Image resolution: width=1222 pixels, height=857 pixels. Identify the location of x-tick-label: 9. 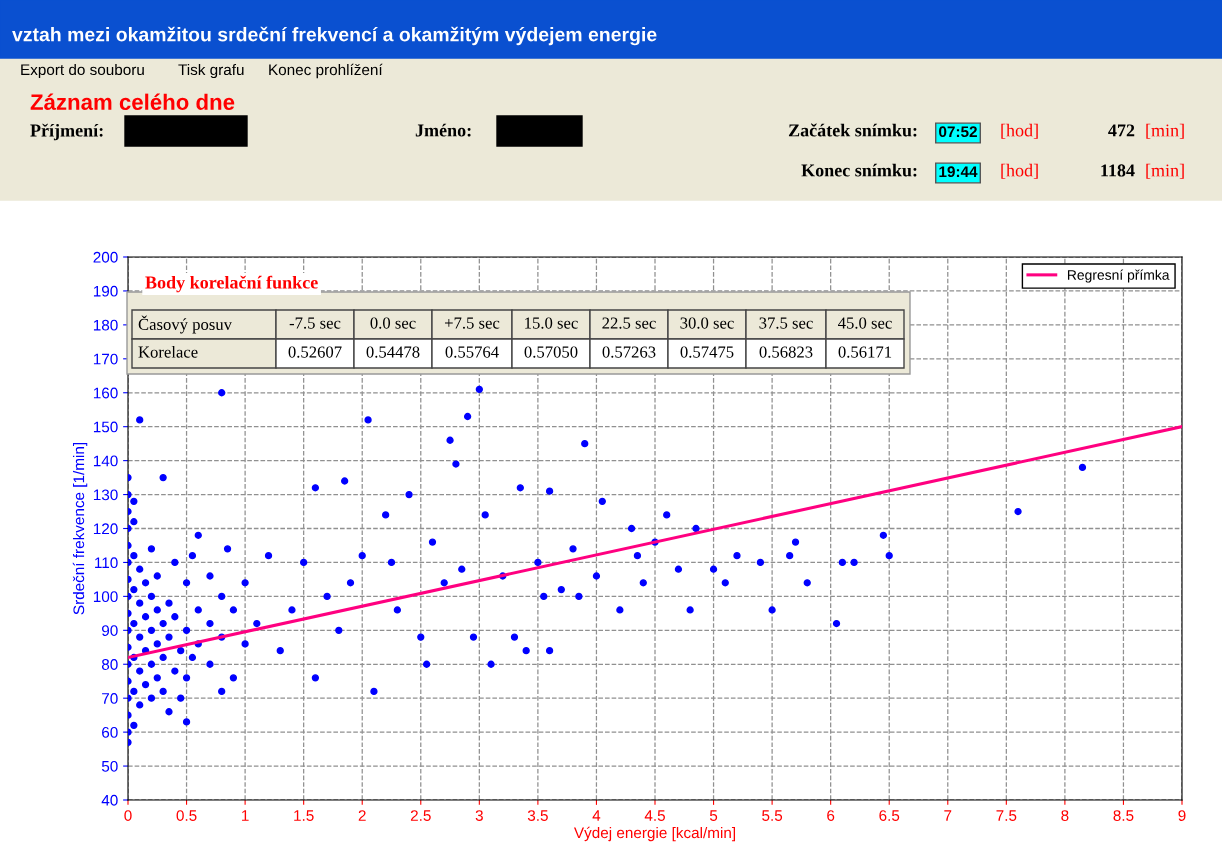
(1182, 815).